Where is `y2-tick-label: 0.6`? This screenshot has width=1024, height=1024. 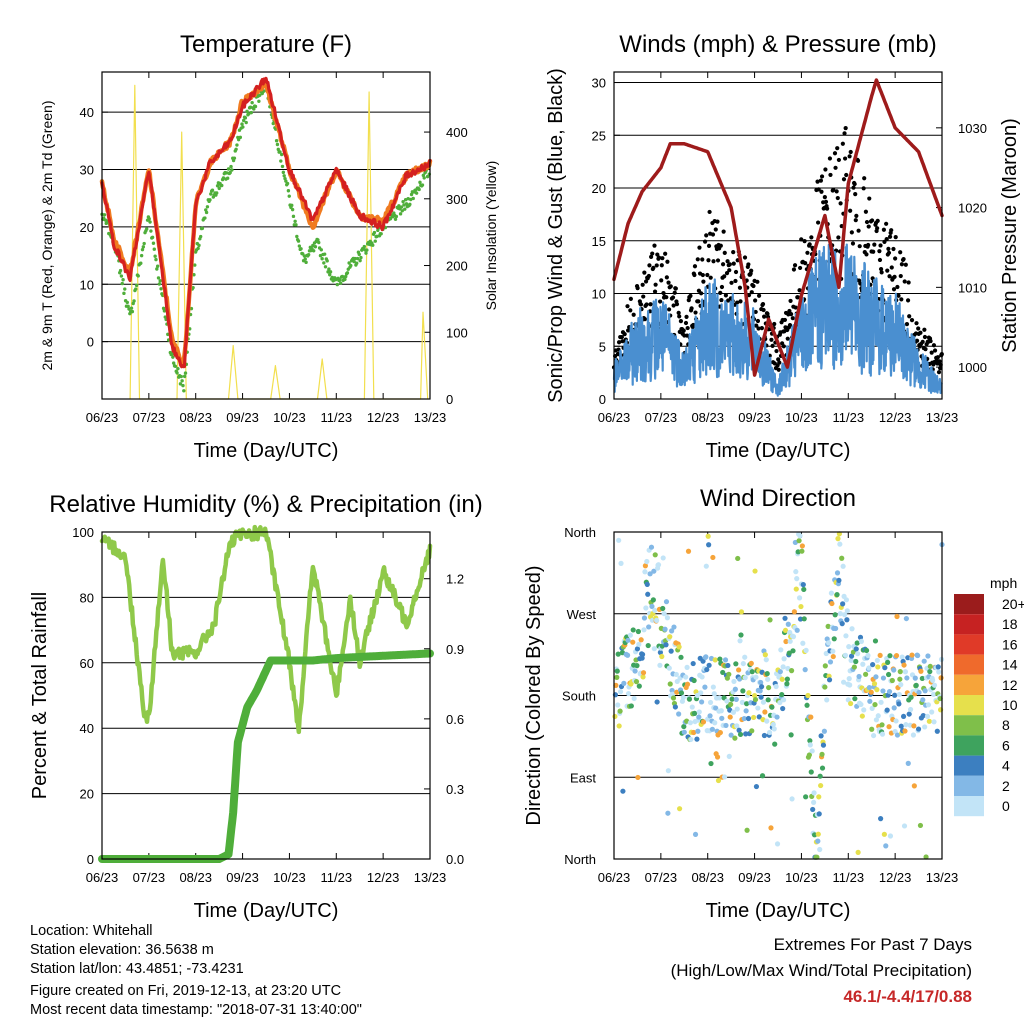 y2-tick-label: 0.6 is located at coordinates (455, 719).